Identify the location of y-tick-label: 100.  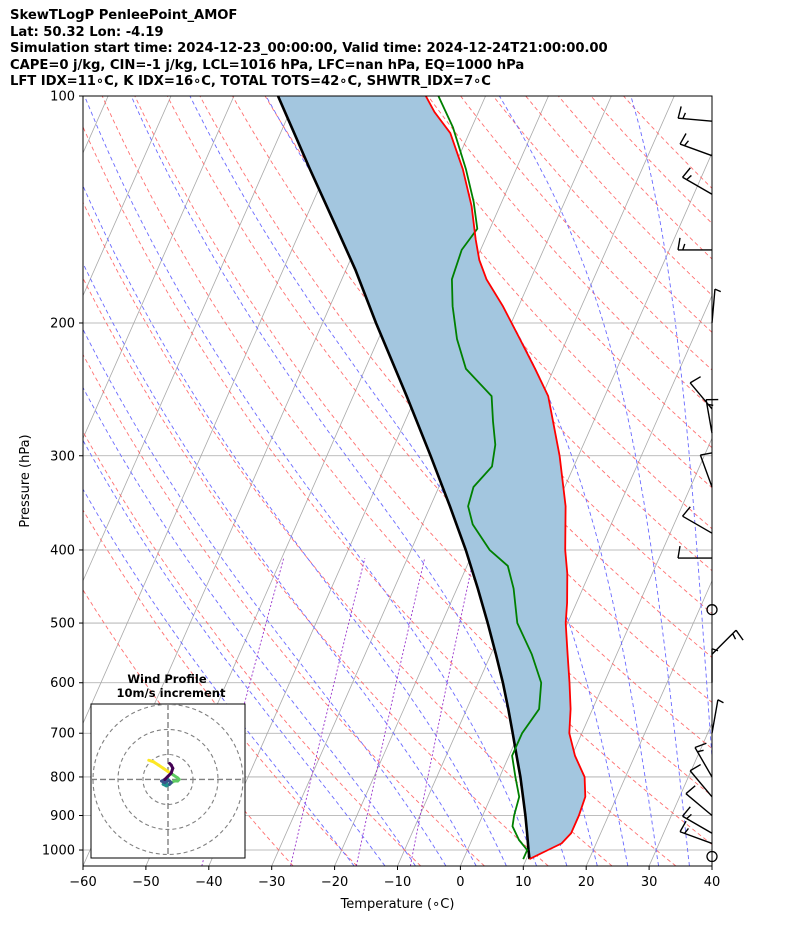
(62, 97).